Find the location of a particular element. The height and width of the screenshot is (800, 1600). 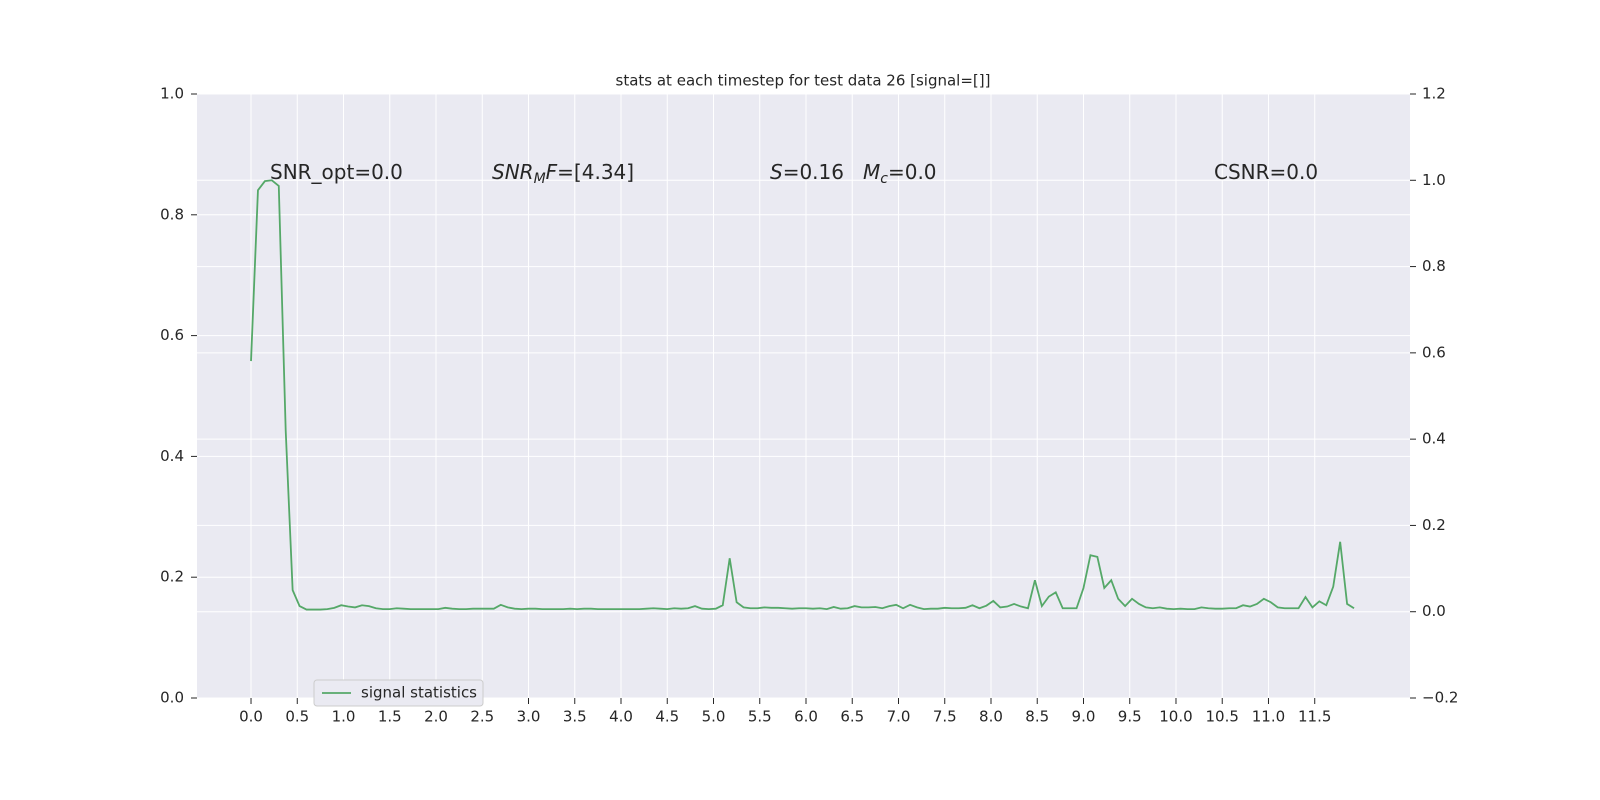

annotation: Mc=0.0 is located at coordinates (900, 174).